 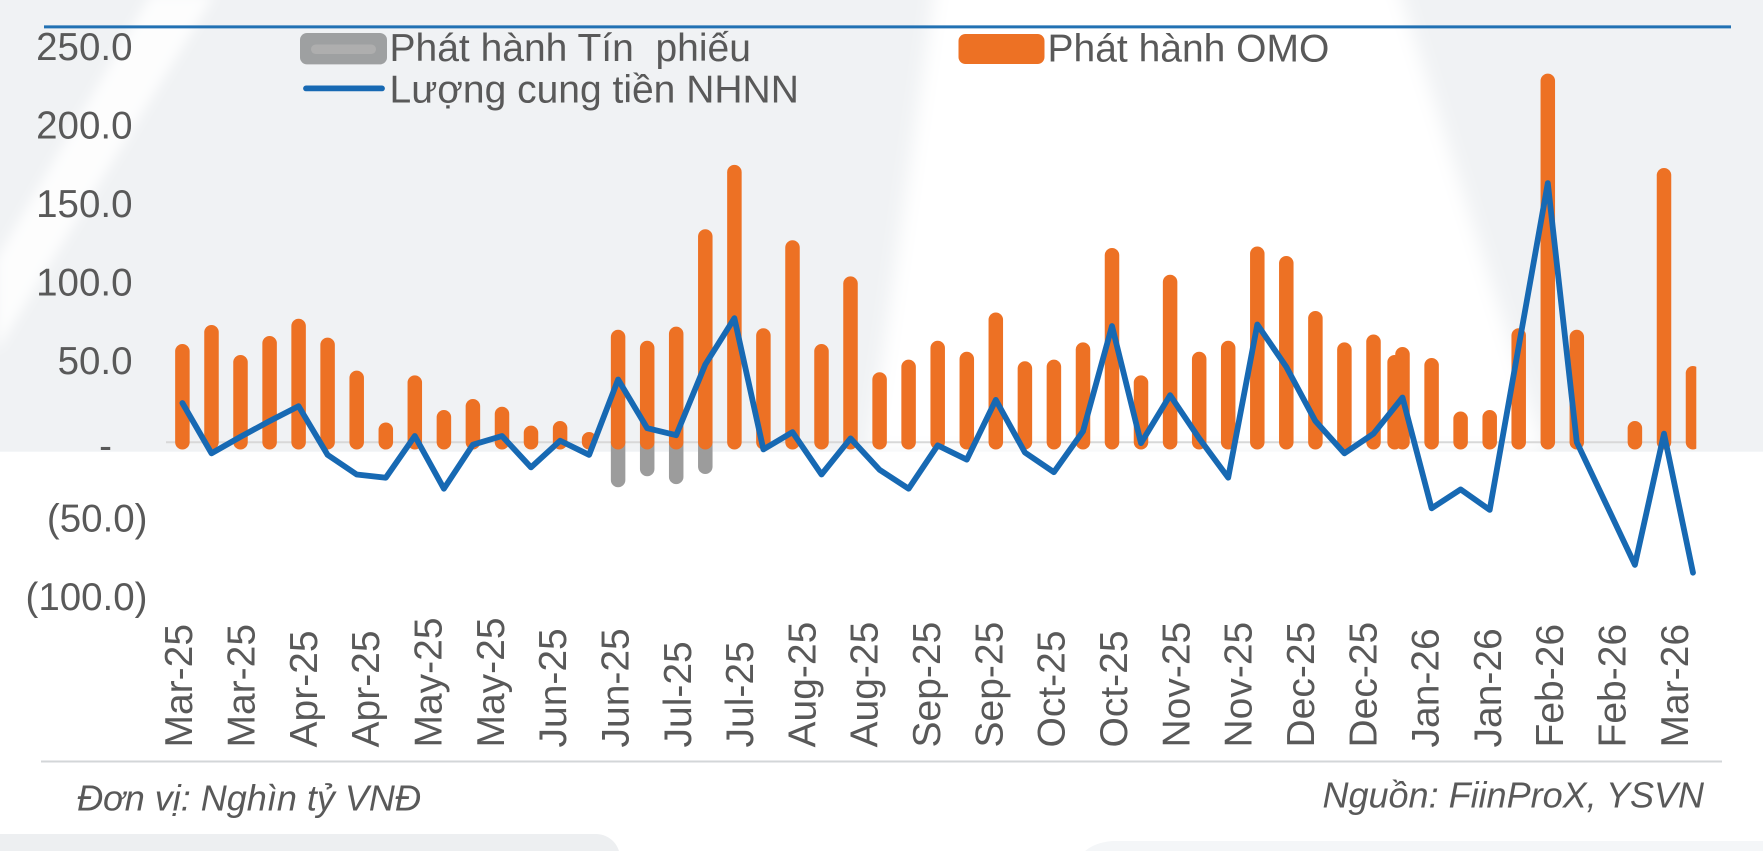 I want to click on svg-text: Phát hành OMO, so click(x=1189, y=49).